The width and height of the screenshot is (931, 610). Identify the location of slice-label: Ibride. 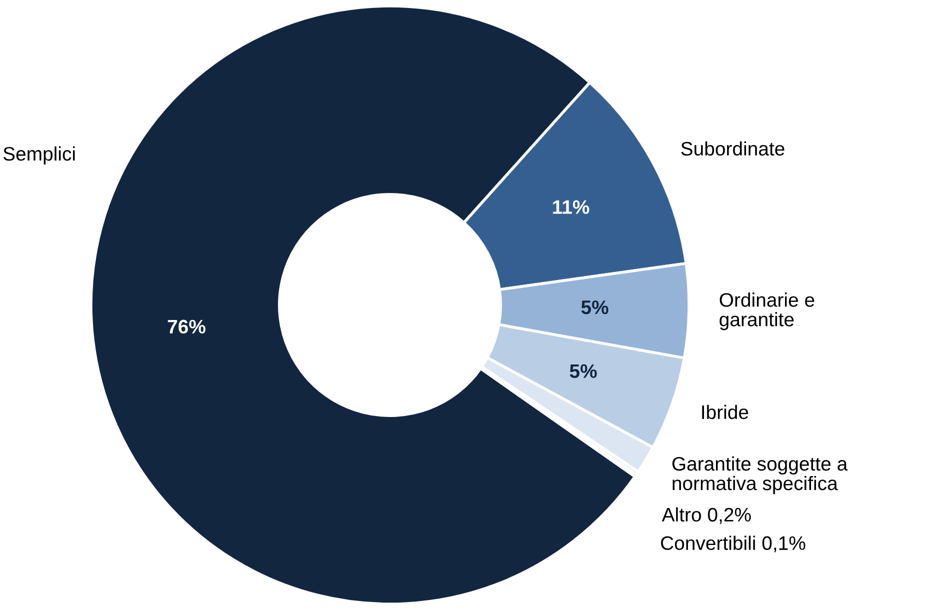
(725, 412).